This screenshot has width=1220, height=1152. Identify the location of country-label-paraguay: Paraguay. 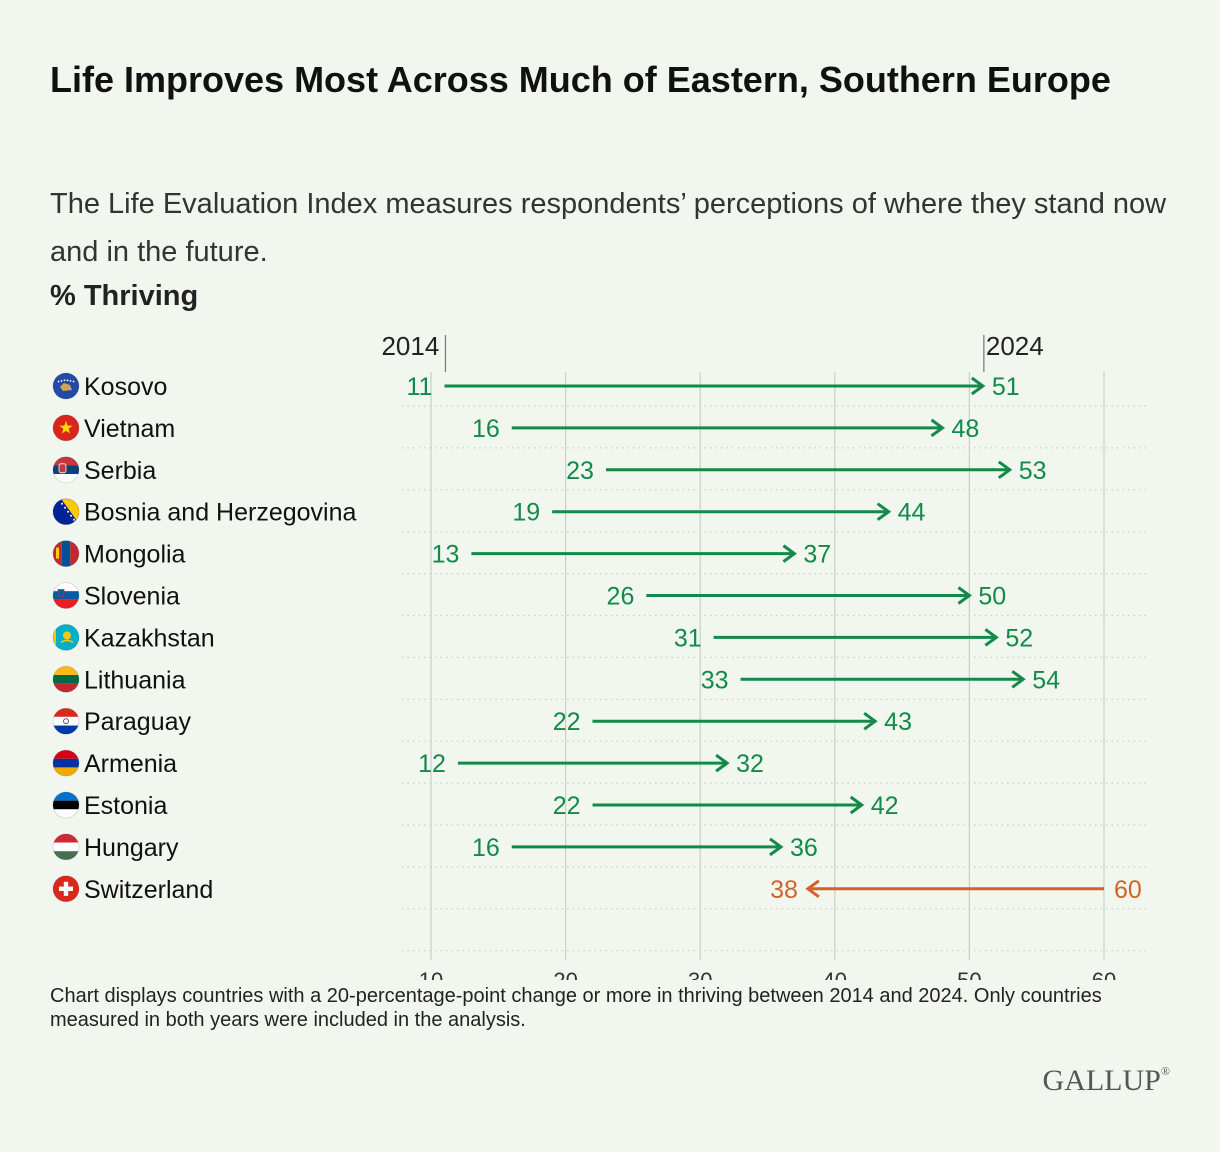
(138, 722).